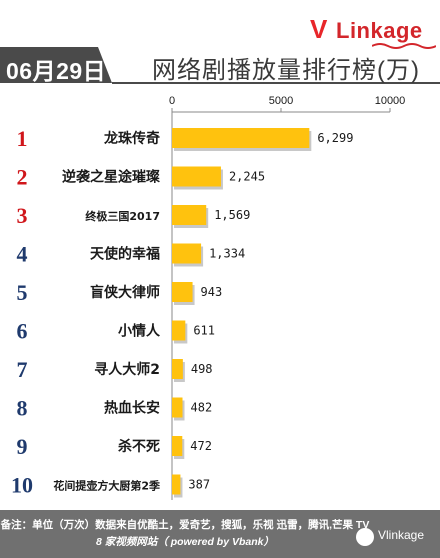 The image size is (440, 558). What do you see at coordinates (365, 537) in the screenshot?
I see `wechat-icon` at bounding box center [365, 537].